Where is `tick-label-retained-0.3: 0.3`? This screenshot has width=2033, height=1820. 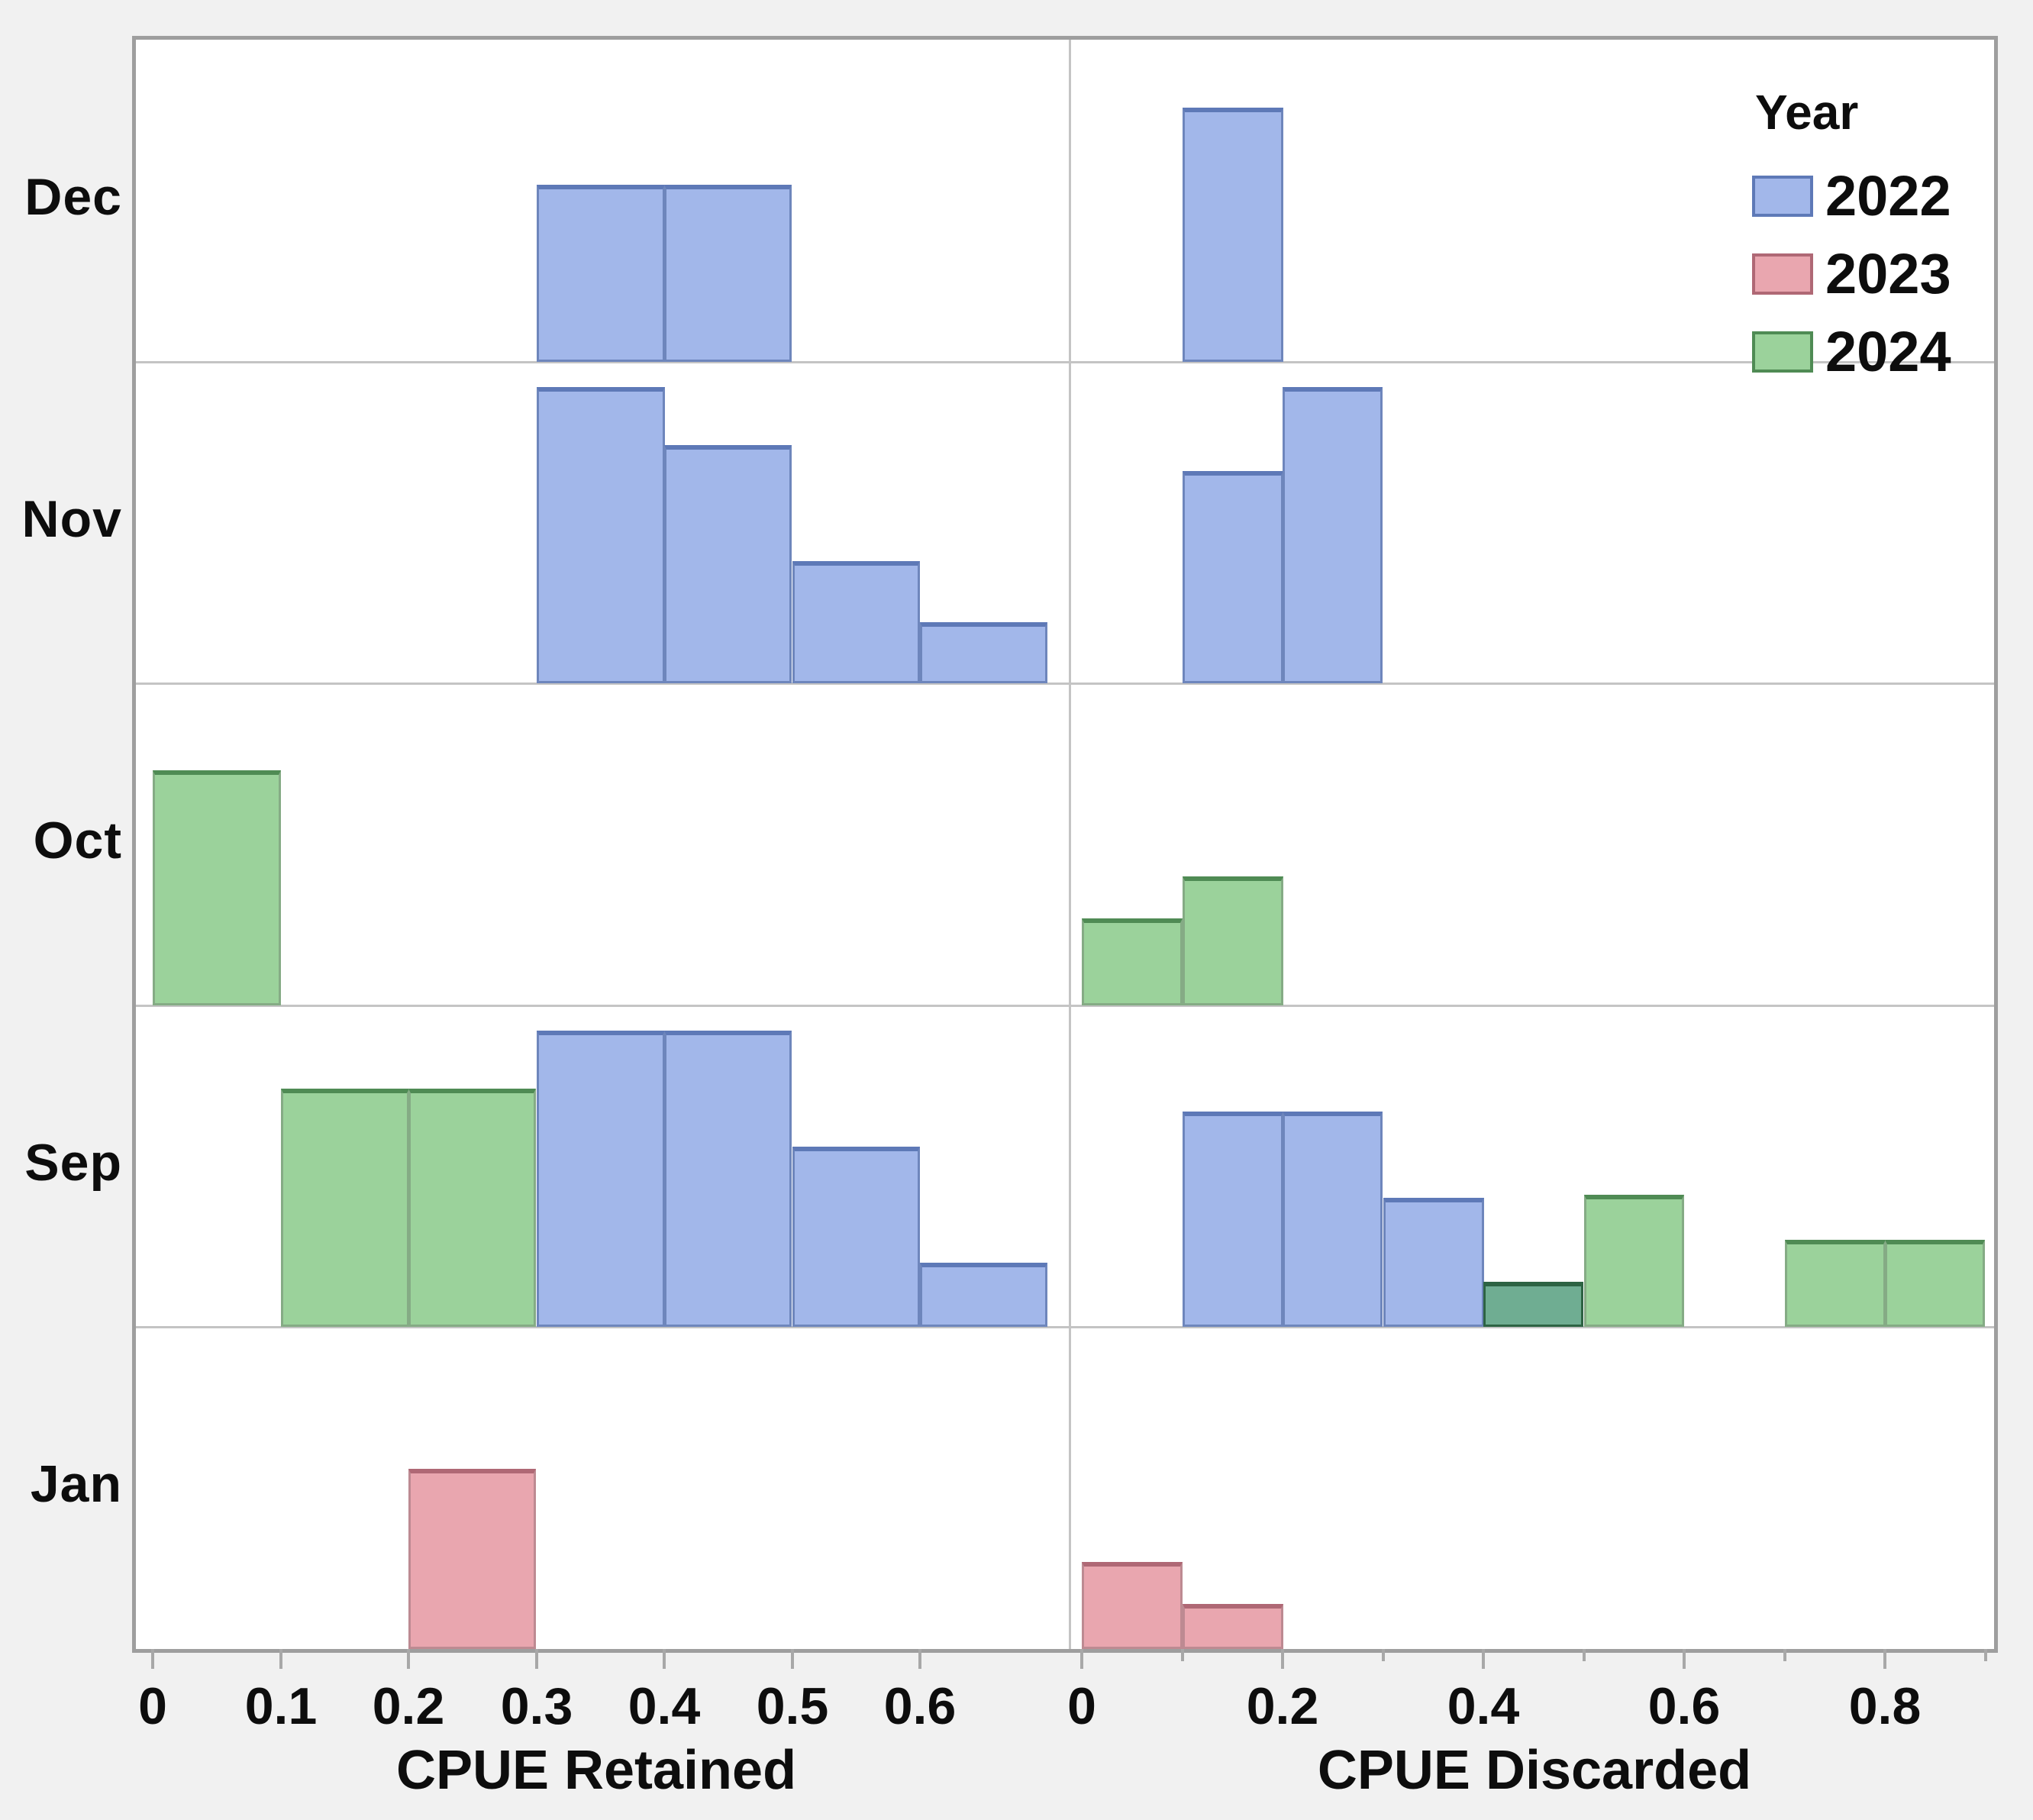
tick-label-retained-0.3: 0.3 is located at coordinates (536, 1706).